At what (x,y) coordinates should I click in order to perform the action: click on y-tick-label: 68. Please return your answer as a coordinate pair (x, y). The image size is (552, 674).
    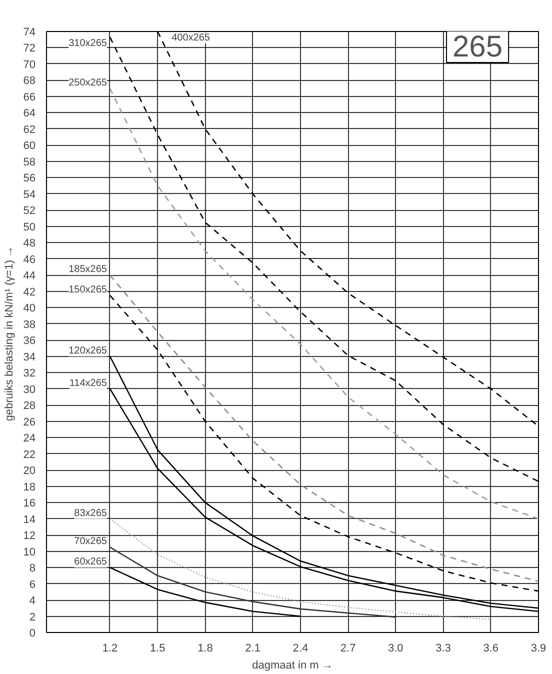
    Looking at the image, I should click on (29, 81).